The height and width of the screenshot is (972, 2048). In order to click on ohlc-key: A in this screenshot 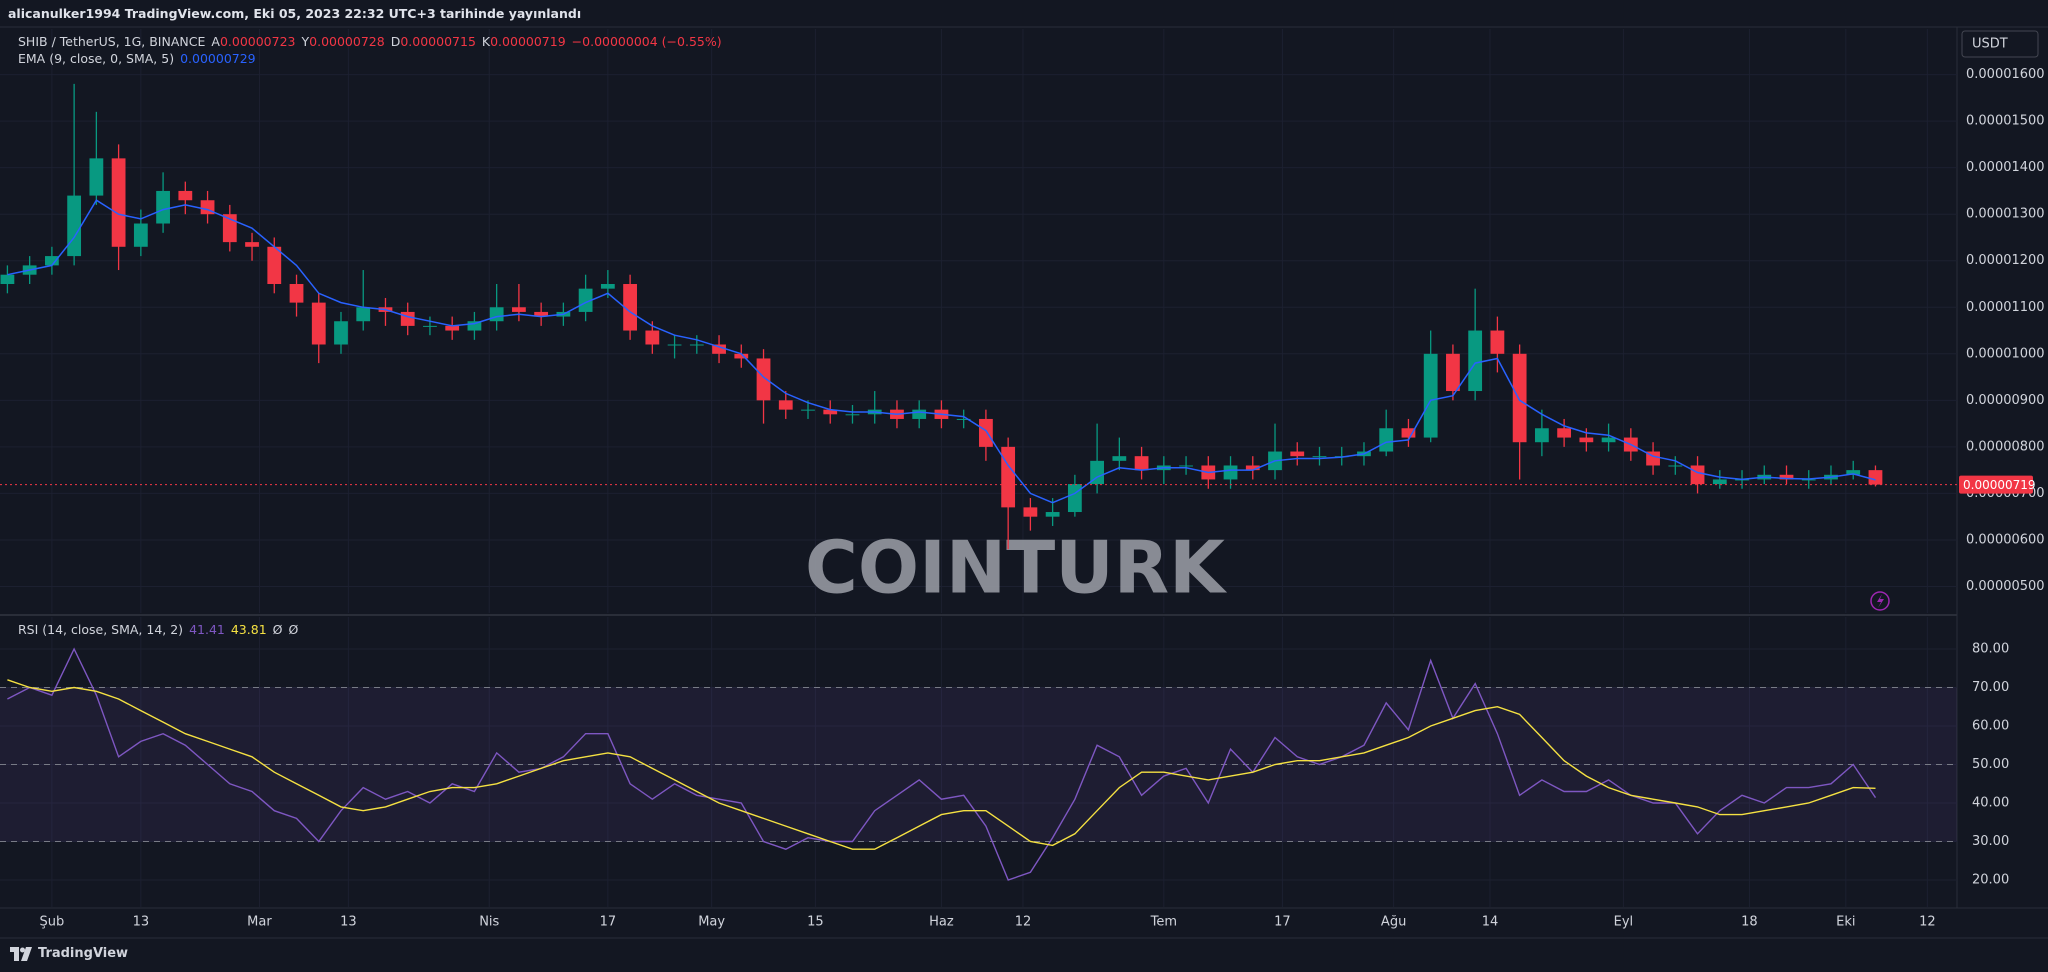, I will do `click(215, 41)`.